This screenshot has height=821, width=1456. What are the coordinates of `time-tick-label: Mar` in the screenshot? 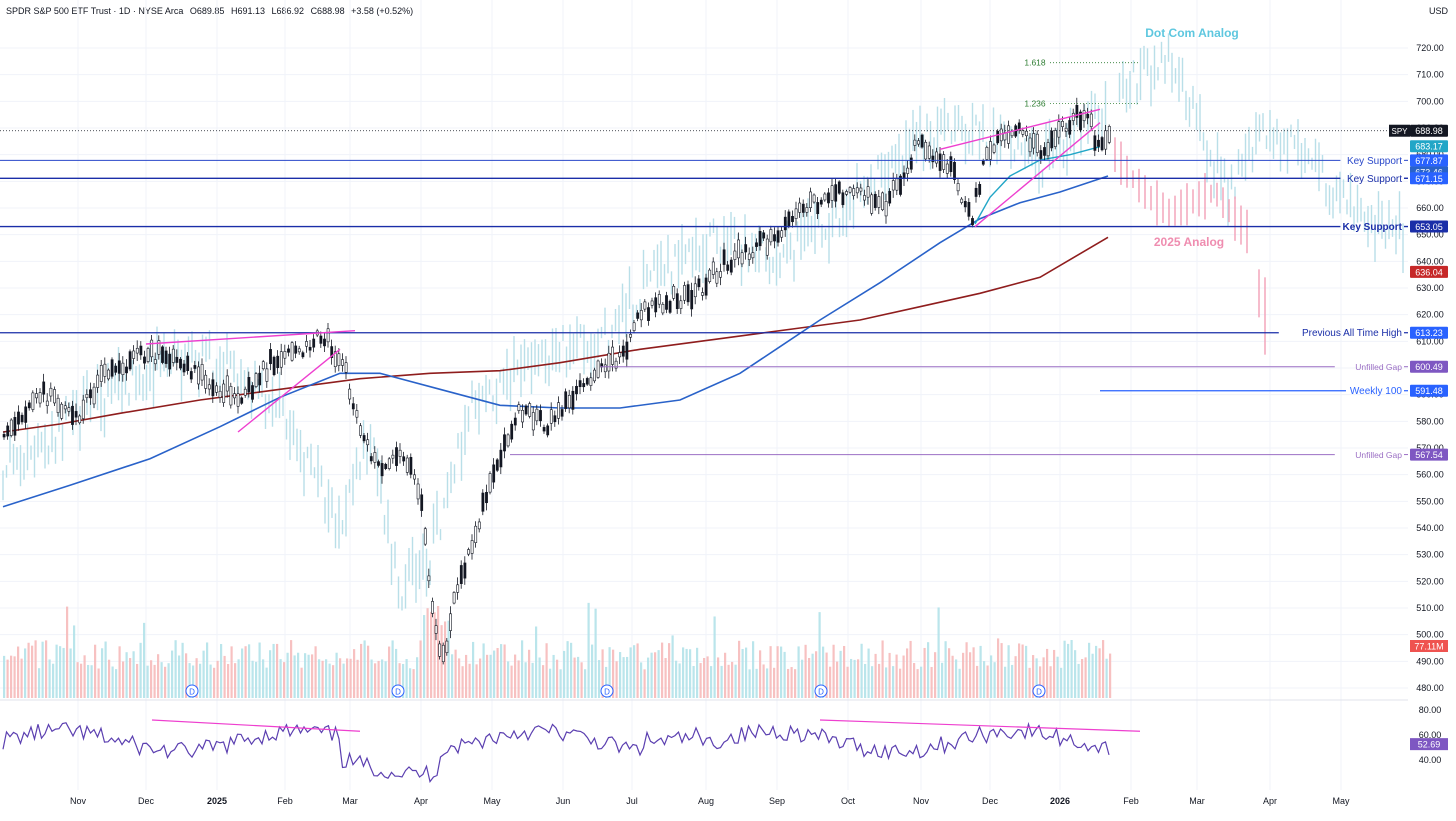 It's located at (1197, 801).